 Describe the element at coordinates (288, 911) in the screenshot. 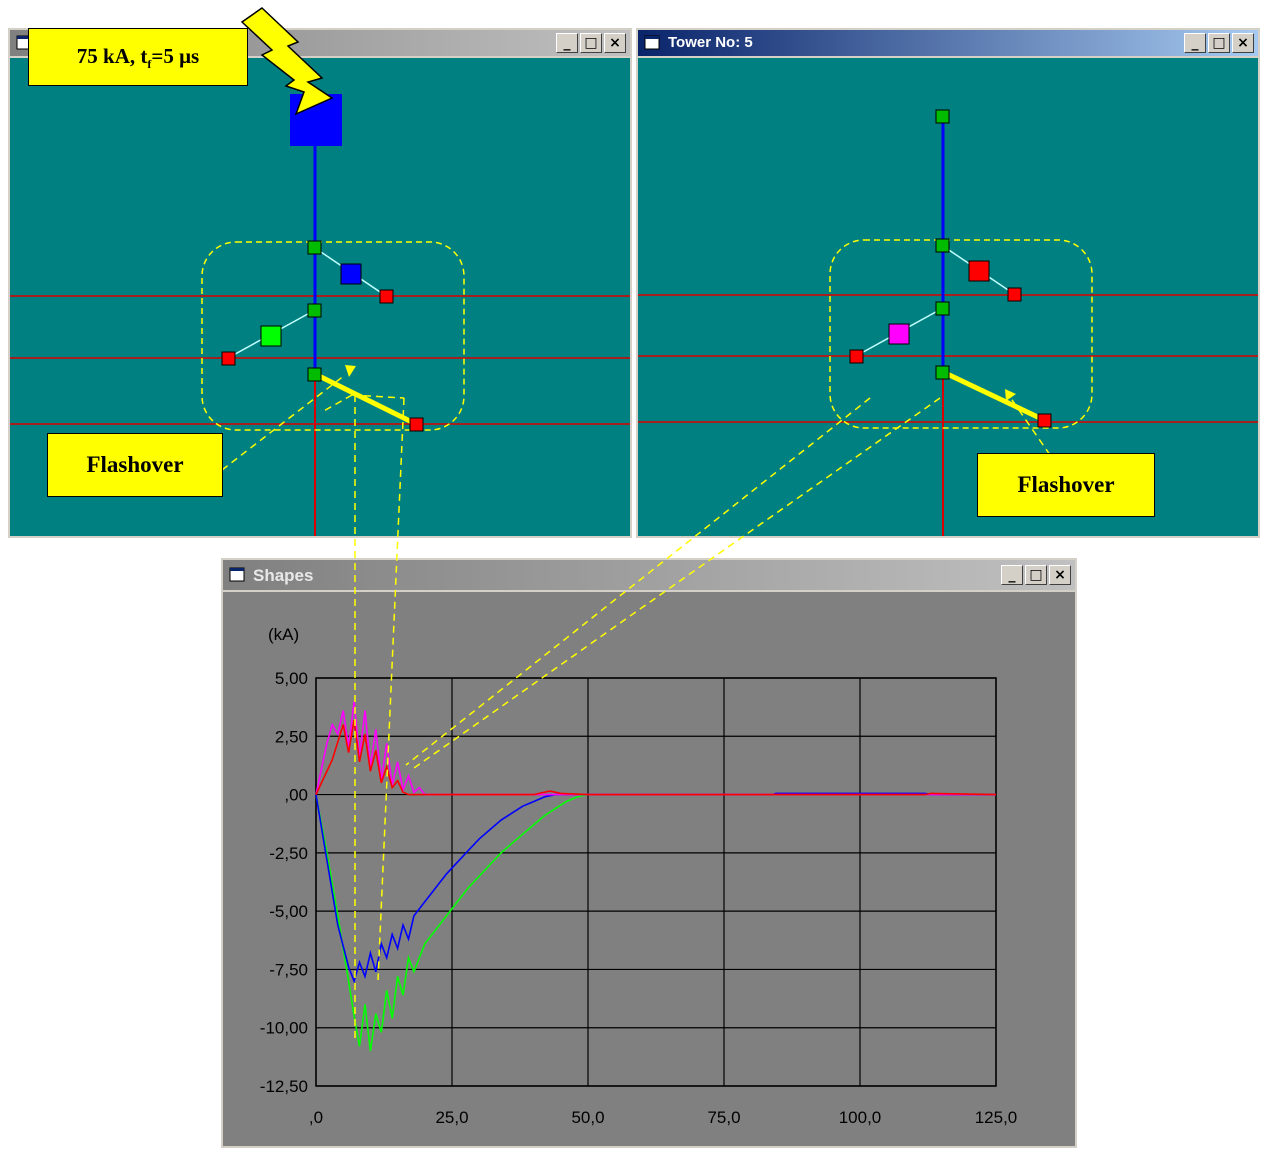

I see `y-tick-label: -5,00` at that location.